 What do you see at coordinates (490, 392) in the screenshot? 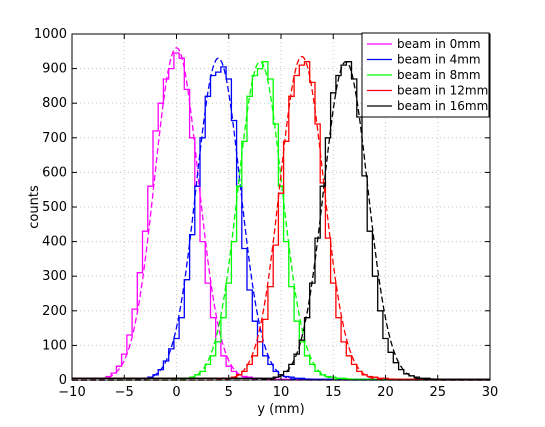
I see `x-tick-label: 30` at bounding box center [490, 392].